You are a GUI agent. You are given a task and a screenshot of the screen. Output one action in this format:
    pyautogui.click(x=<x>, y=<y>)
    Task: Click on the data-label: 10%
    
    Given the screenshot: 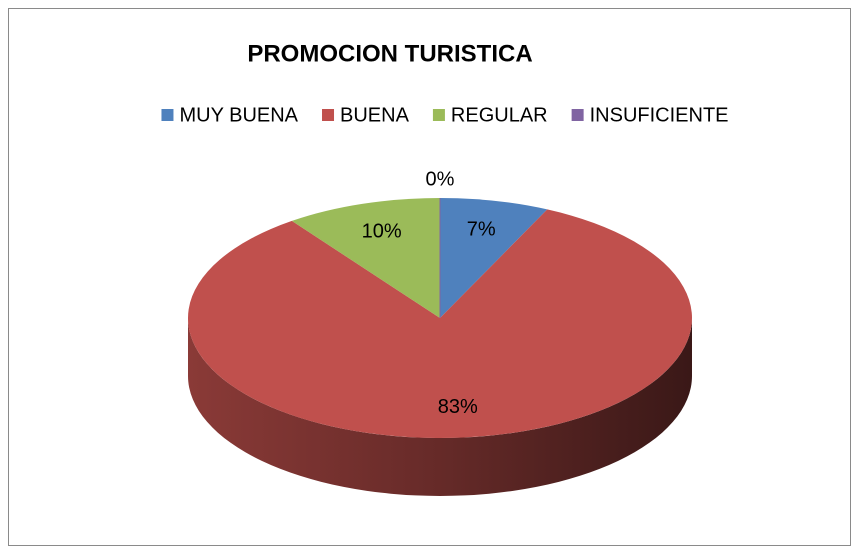 What is the action you would take?
    pyautogui.click(x=382, y=232)
    